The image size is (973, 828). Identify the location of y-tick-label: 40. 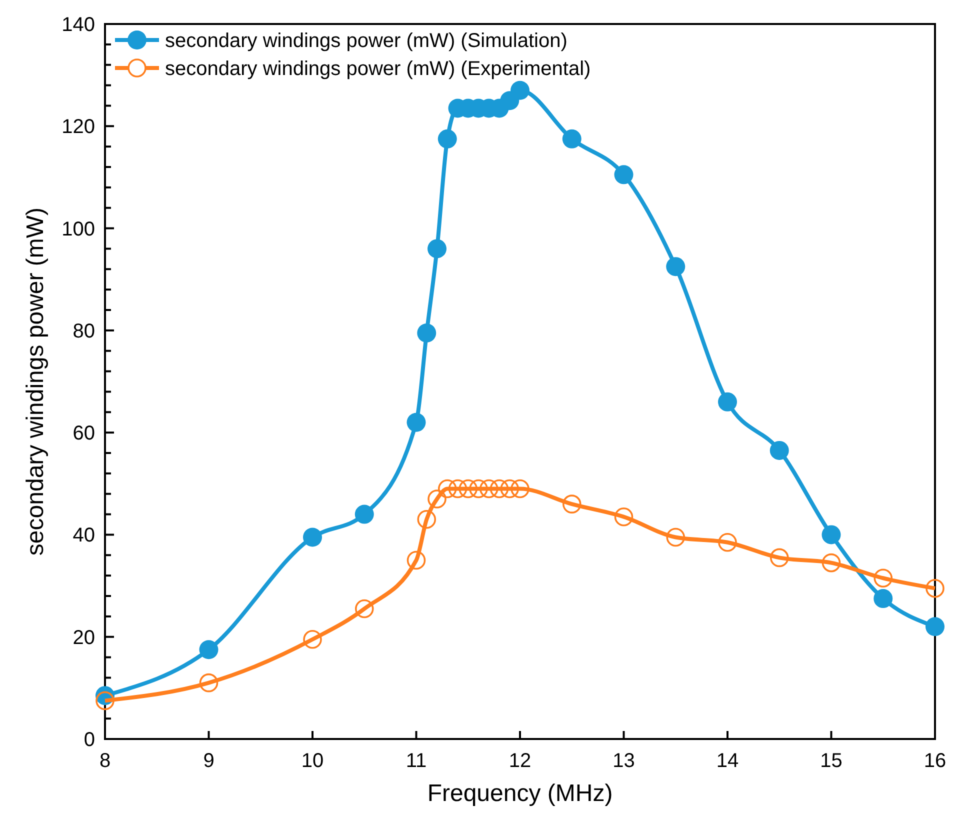
(83, 535).